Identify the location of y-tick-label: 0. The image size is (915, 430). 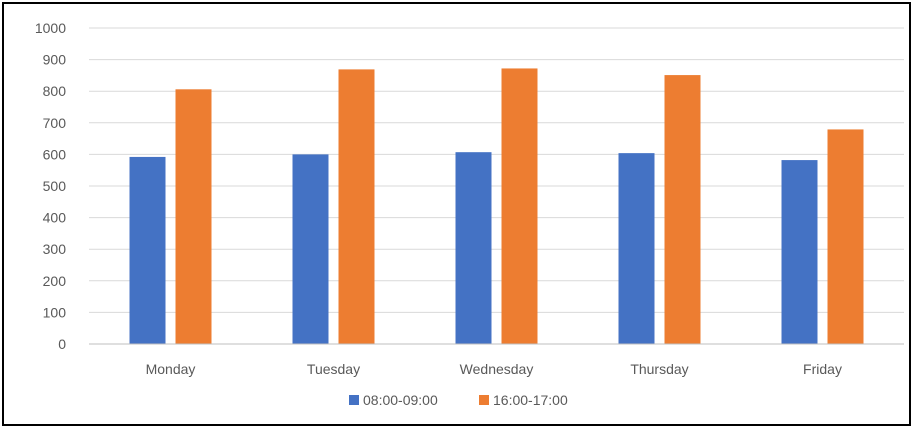
(62, 344).